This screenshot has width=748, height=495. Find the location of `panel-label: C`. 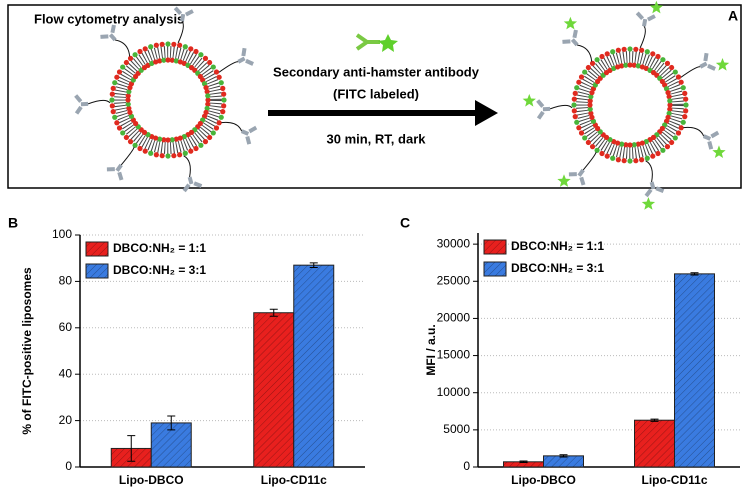

panel-label: C is located at coordinates (405, 223).